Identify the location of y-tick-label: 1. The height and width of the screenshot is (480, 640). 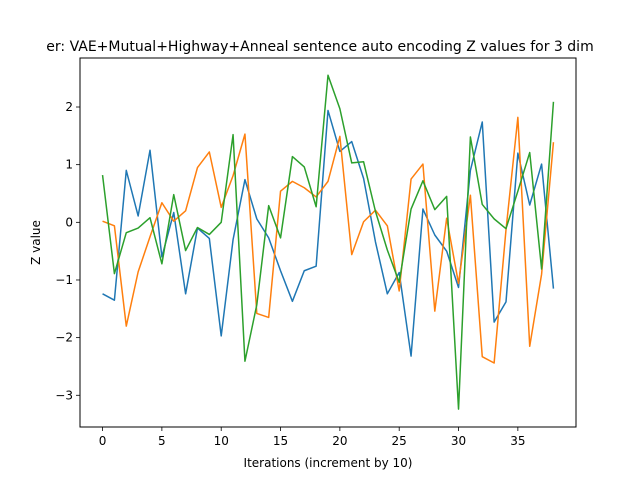
(69, 165).